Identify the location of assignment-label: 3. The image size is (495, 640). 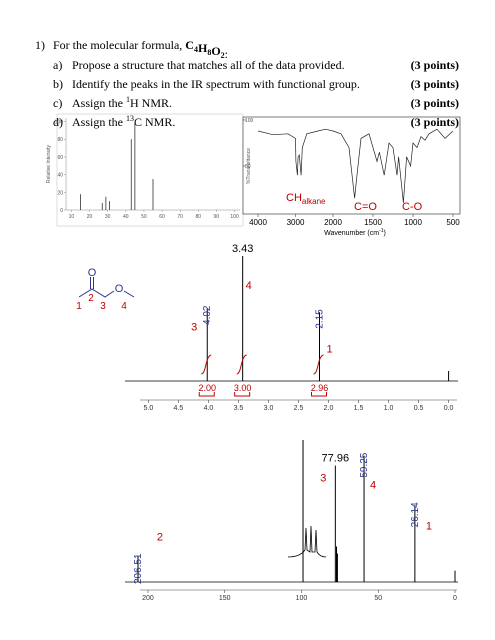
(323, 479).